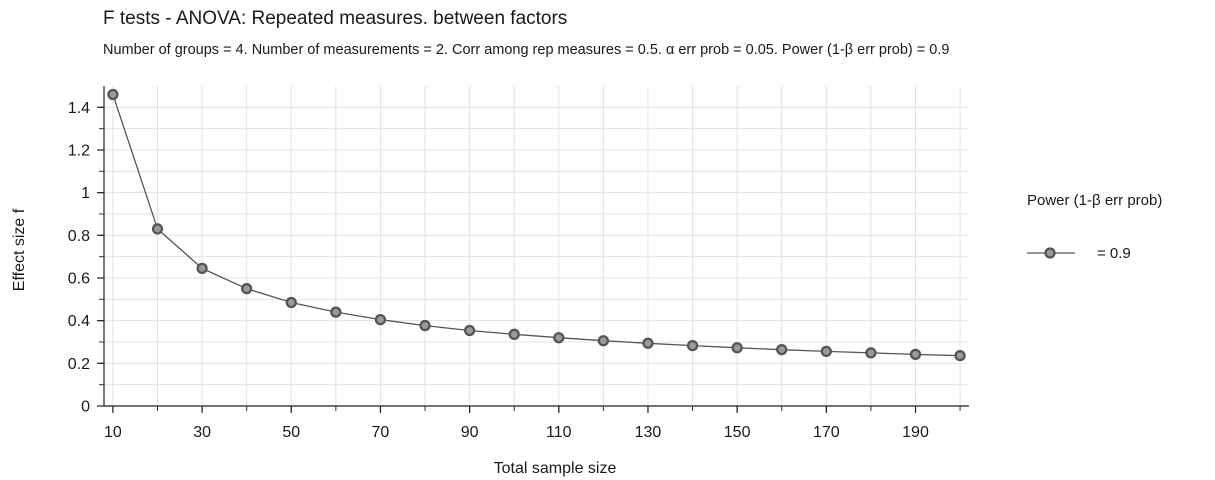 This screenshot has height=480, width=1215. What do you see at coordinates (79, 321) in the screenshot?
I see `y-tick-label: 0.4` at bounding box center [79, 321].